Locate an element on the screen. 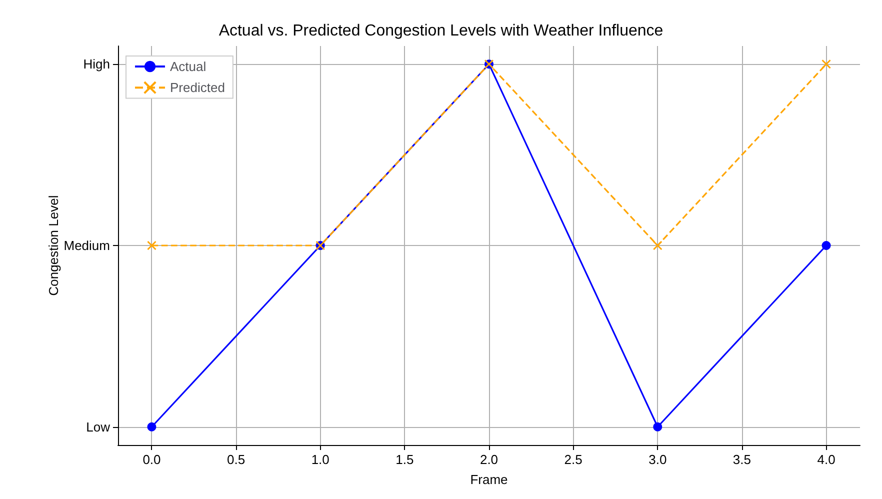  x-tick-label: 2.0 is located at coordinates (489, 459).